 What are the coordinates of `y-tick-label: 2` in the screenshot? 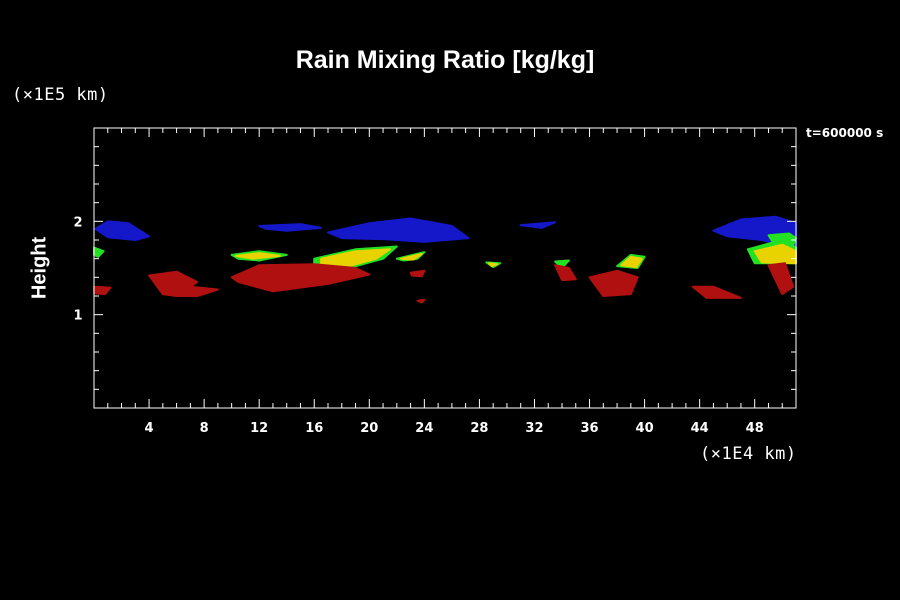 It's located at (77, 222).